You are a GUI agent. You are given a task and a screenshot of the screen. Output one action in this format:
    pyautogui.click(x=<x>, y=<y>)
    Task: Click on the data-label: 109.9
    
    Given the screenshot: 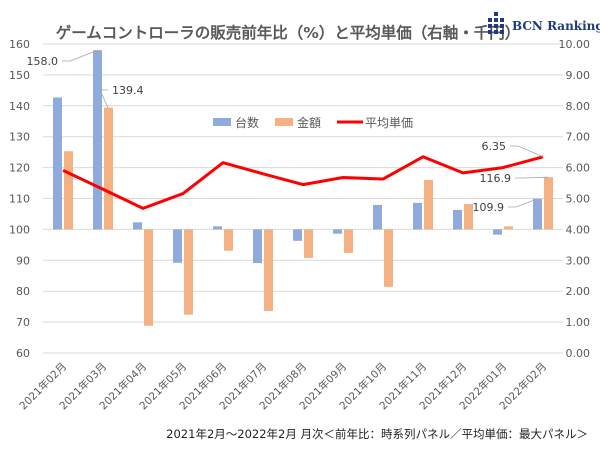 What is the action you would take?
    pyautogui.click(x=489, y=207)
    